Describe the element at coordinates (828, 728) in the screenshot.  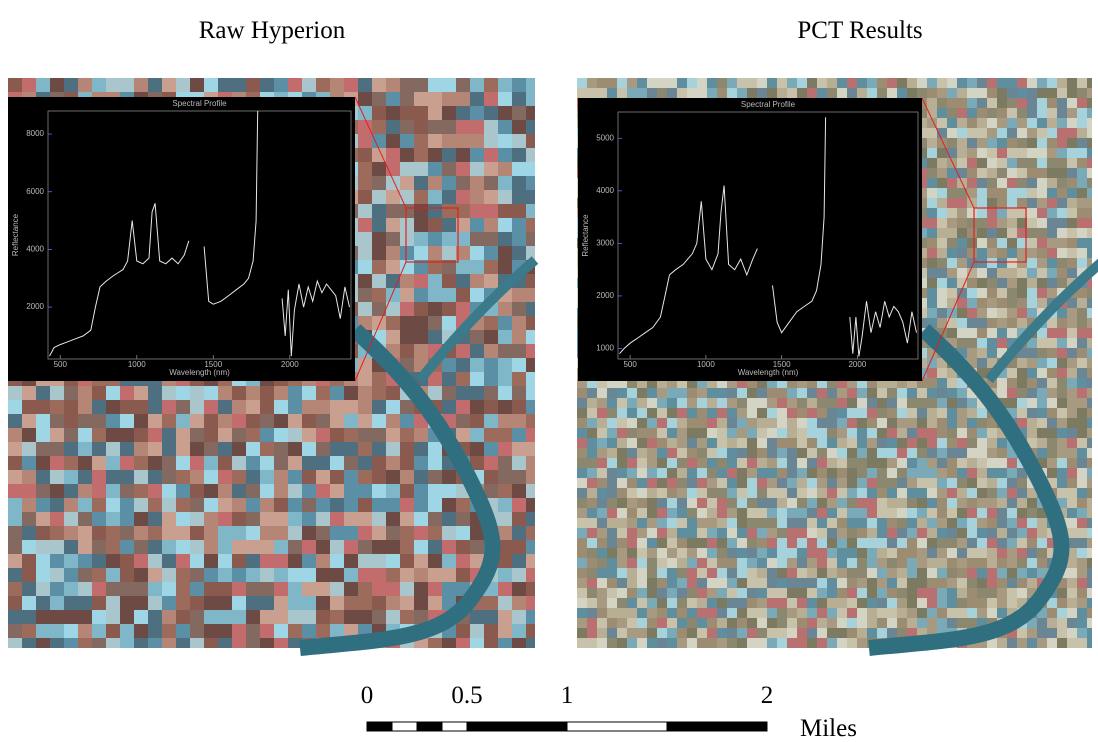
I see `scale-unit: Miles` at that location.